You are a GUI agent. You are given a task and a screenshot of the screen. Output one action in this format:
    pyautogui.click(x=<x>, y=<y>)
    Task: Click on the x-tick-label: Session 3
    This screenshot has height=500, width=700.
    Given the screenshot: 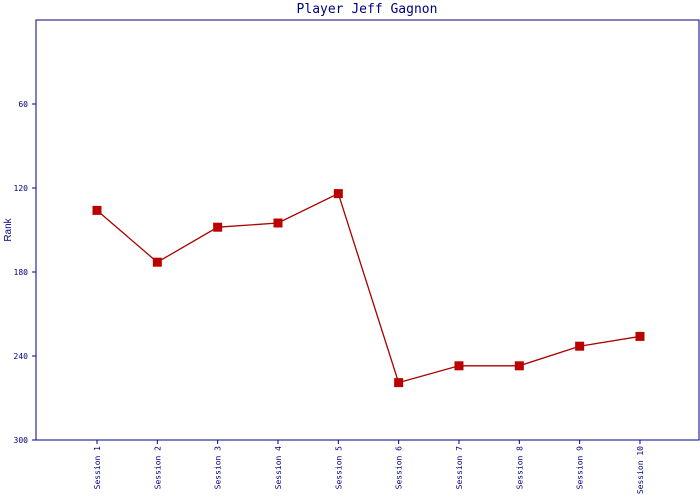 What is the action you would take?
    pyautogui.click(x=218, y=468)
    